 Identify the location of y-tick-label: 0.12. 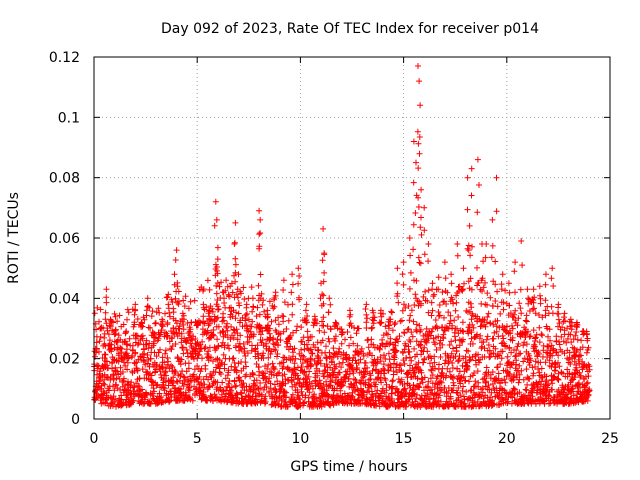
(64, 58).